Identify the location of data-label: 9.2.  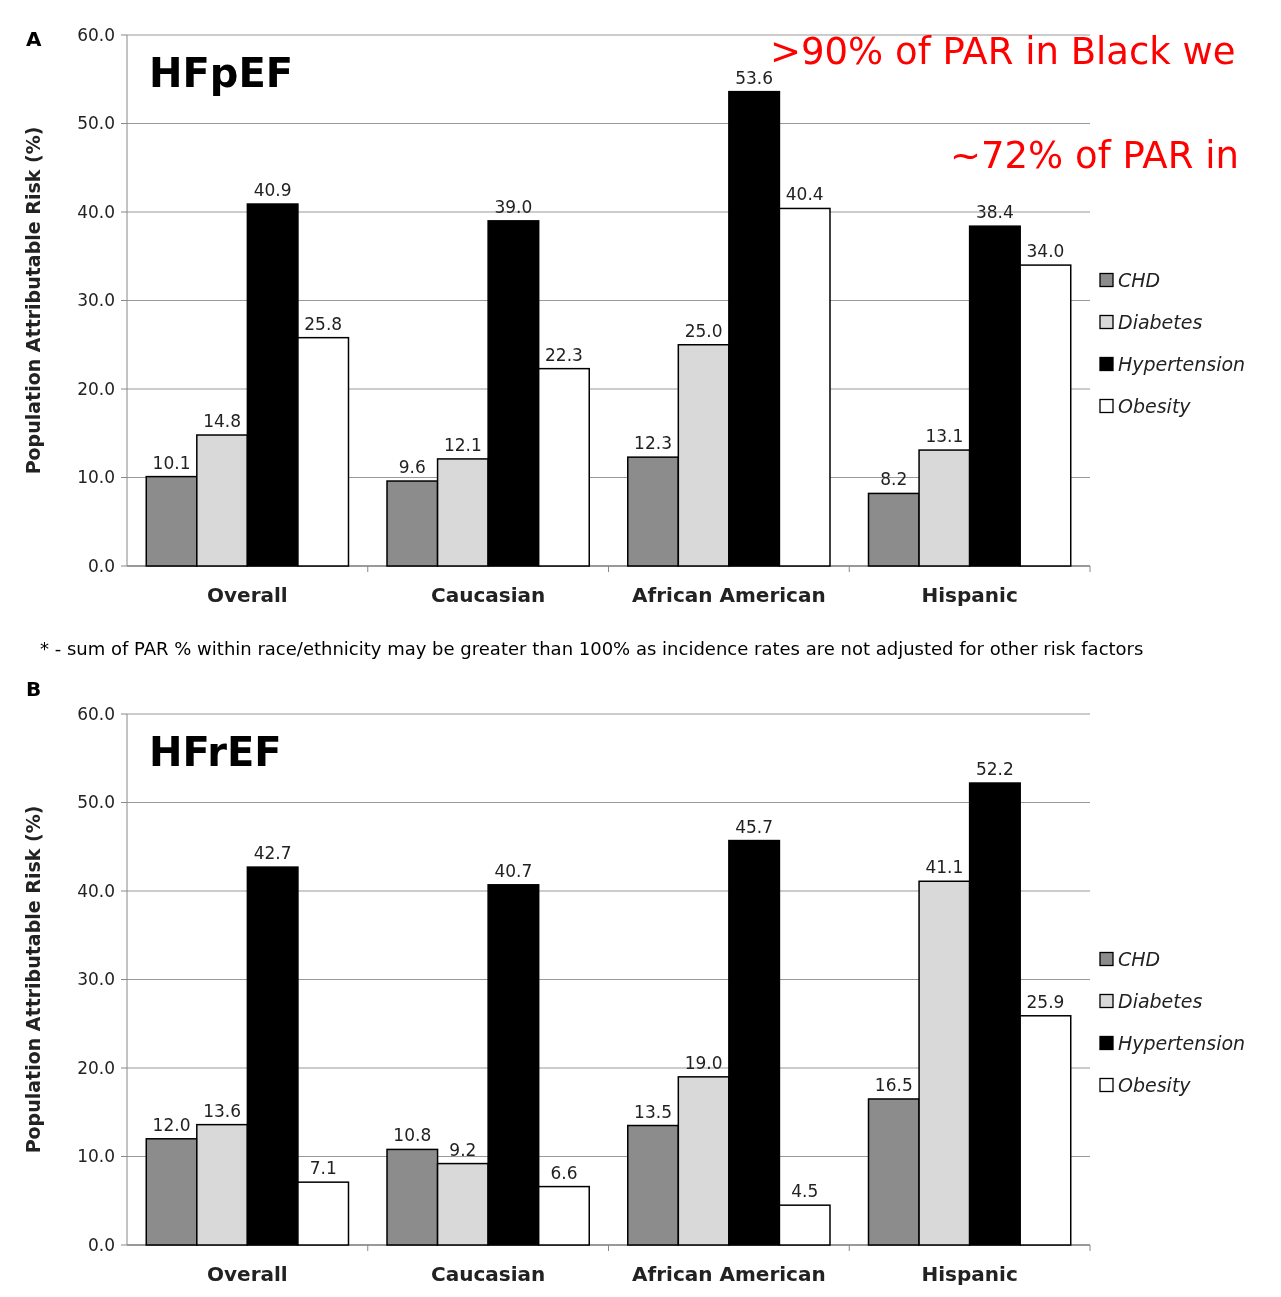
(463, 1149).